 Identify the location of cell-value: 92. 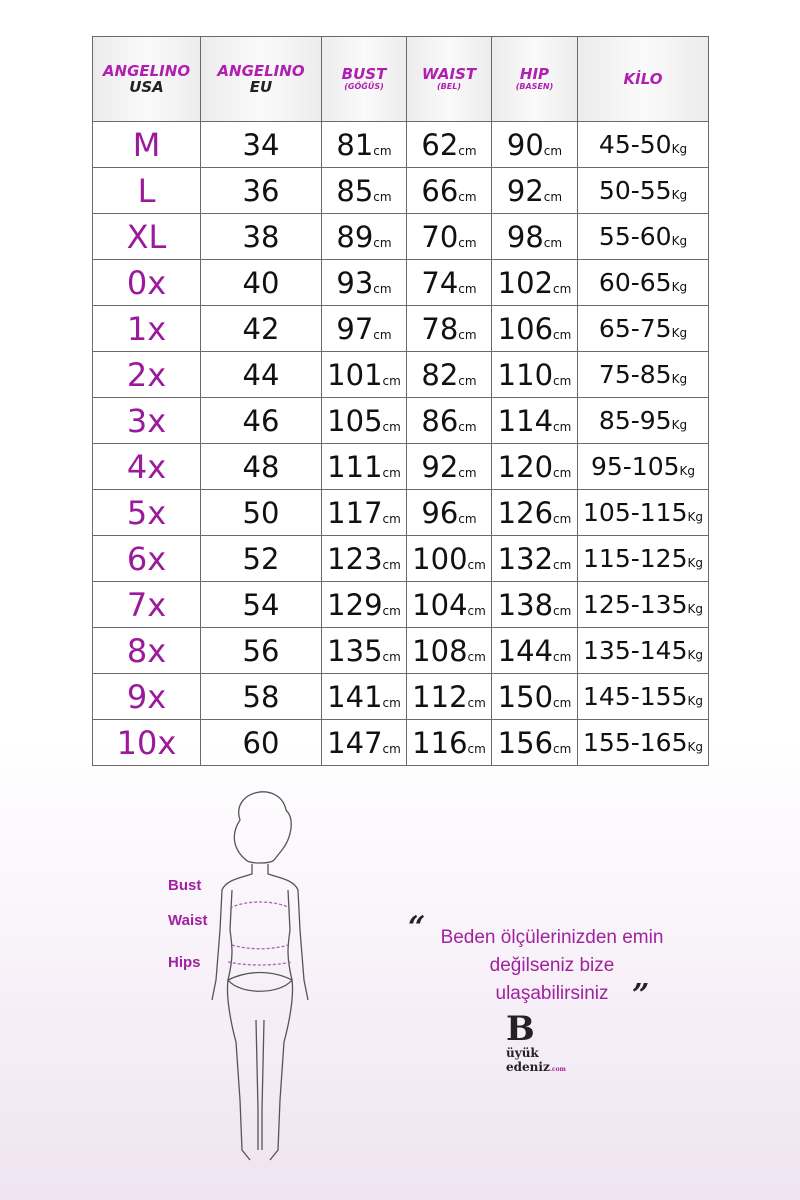
(525, 190).